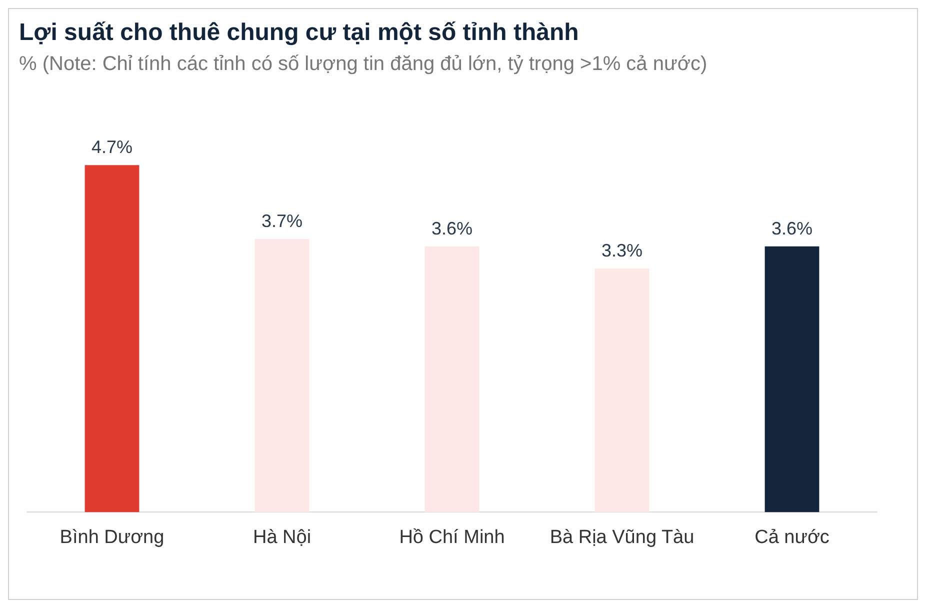  Describe the element at coordinates (363, 64) in the screenshot. I see `chart-subtitle: % (Note: Chỉ tính các tỉnh có số lượng tin đăng đủ lớn, tỷ trọng >1% cả nước)` at that location.